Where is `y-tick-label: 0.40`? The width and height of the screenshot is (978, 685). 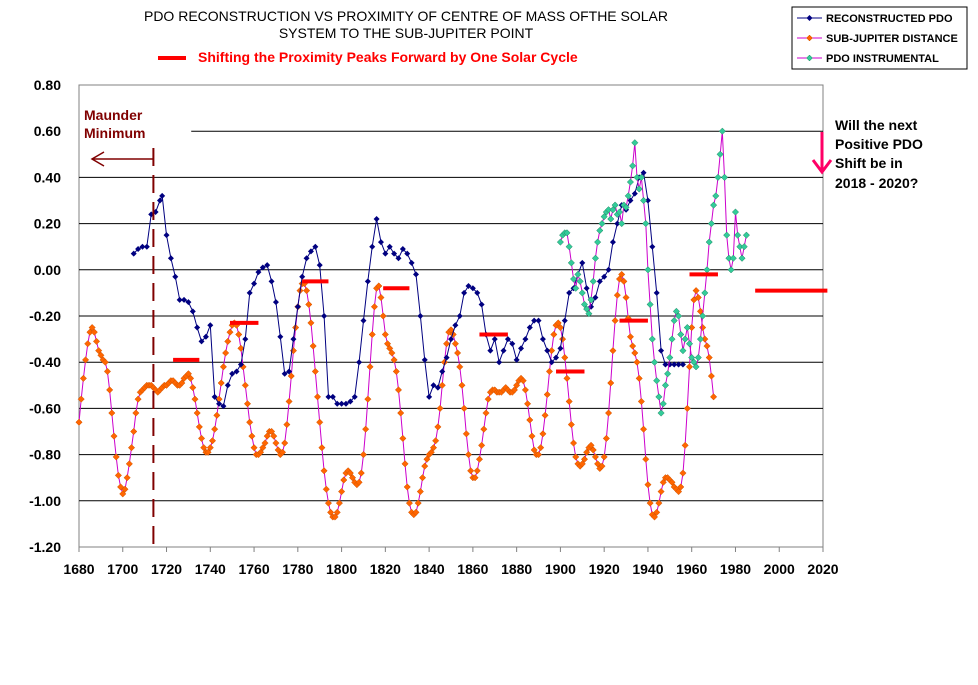
y-tick-label: 0.40 is located at coordinates (47, 177).